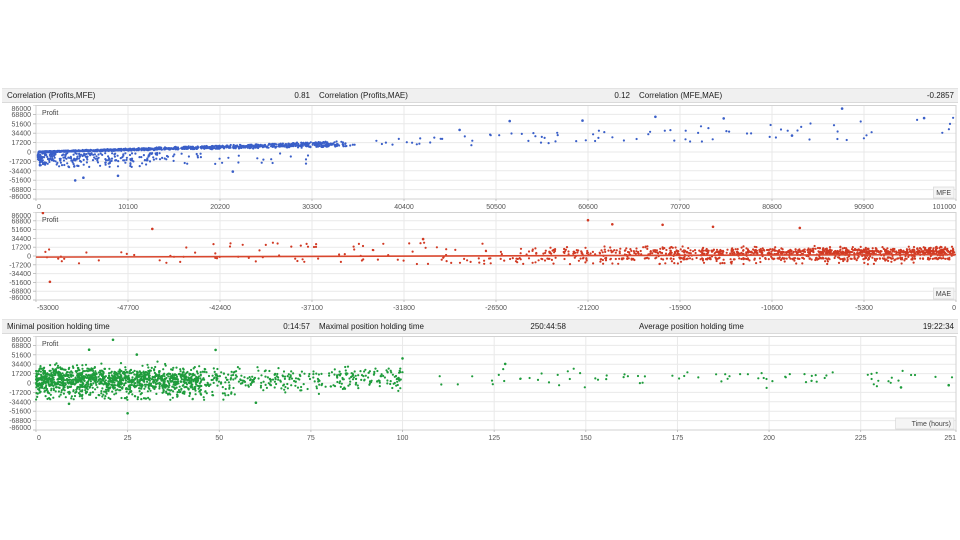 This screenshot has width=960, height=540. I want to click on svg-text: 40400, so click(404, 207).